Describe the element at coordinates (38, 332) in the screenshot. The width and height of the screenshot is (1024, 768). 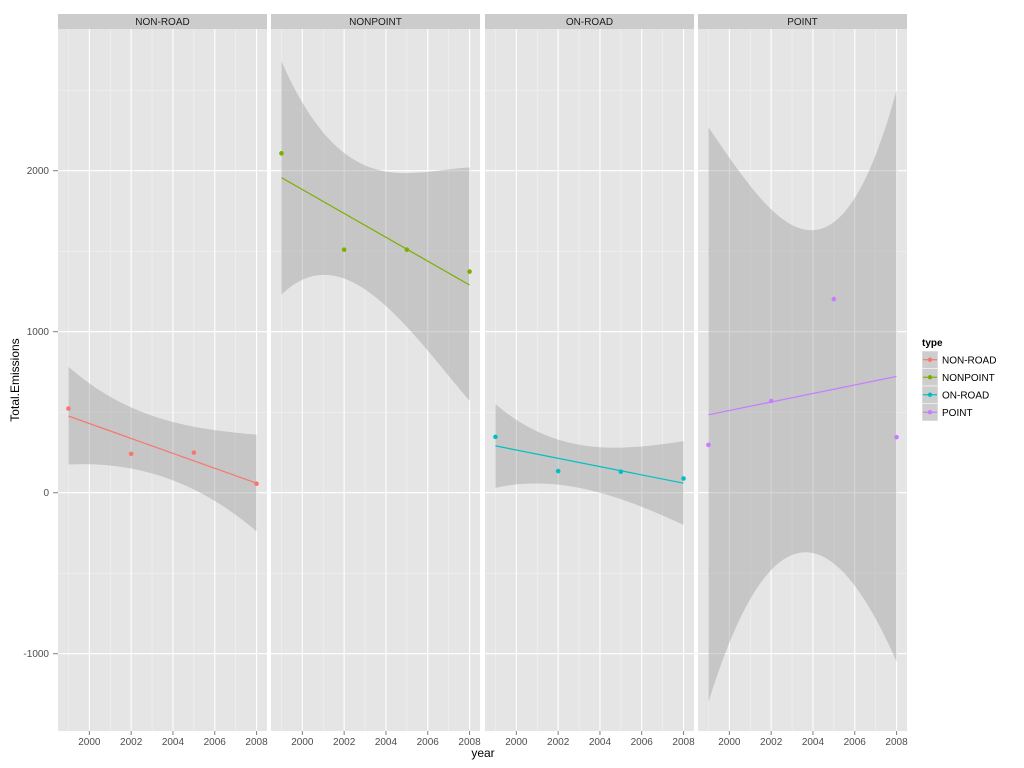
I see `y-tick-label: 1000` at that location.